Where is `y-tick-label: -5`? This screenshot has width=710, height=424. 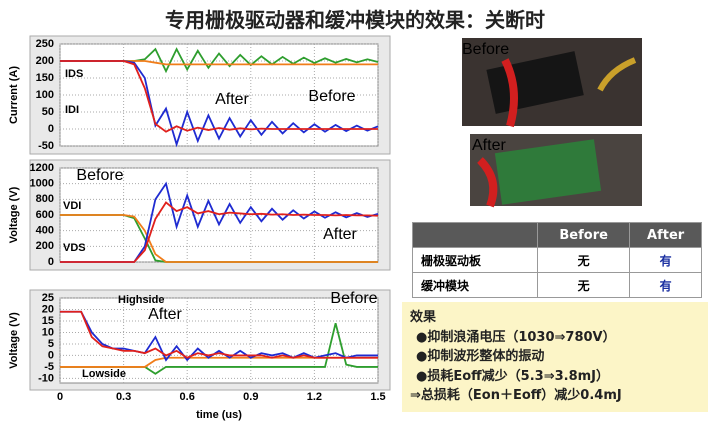
y-tick-label: -5 is located at coordinates (49, 367).